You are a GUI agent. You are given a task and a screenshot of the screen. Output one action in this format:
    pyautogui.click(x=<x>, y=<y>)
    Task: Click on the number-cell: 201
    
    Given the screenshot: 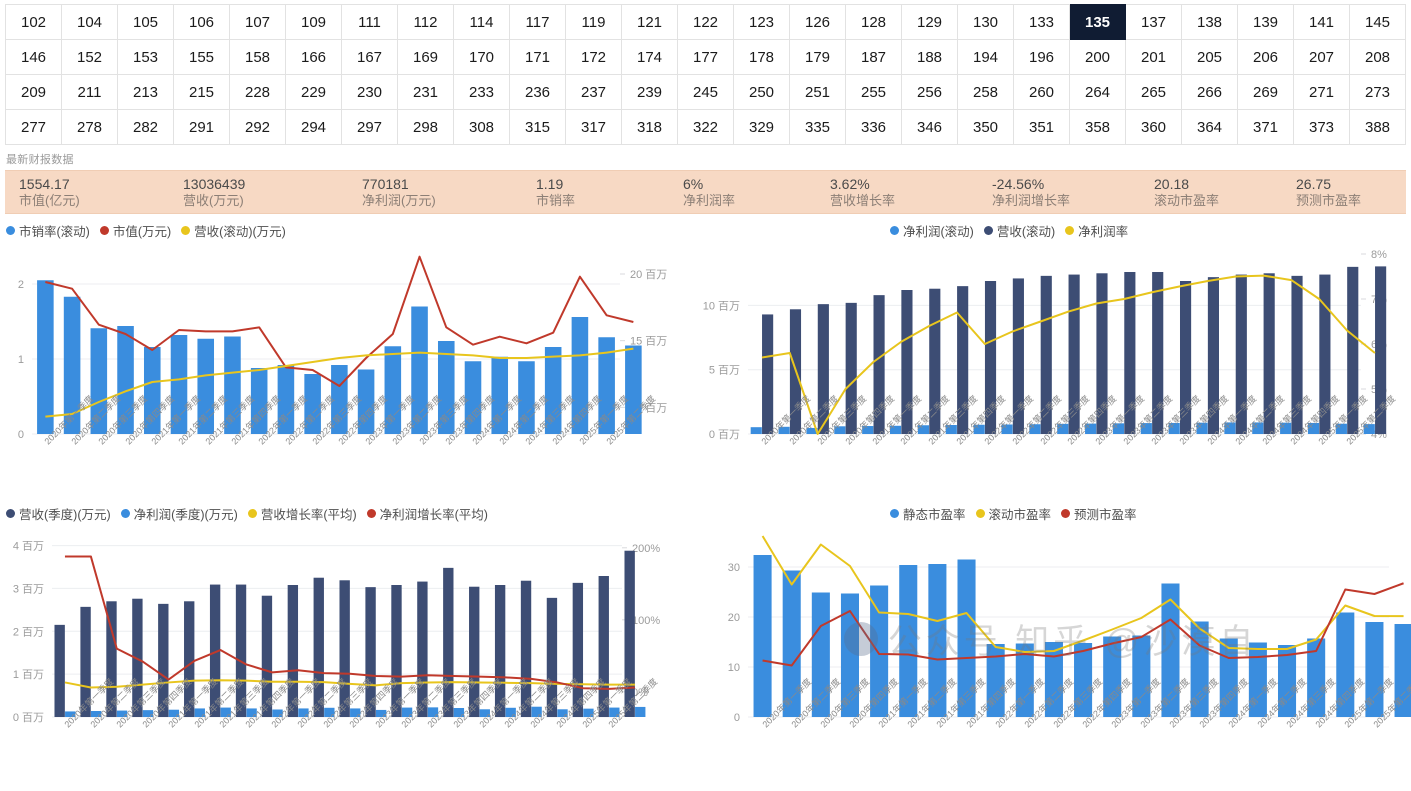 What is the action you would take?
    pyautogui.click(x=1153, y=57)
    